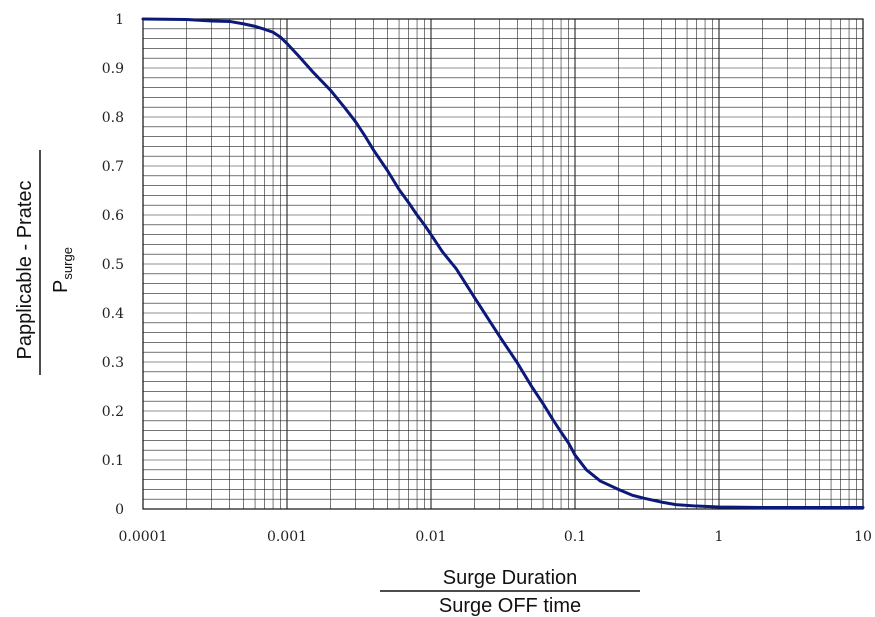 The width and height of the screenshot is (875, 617). What do you see at coordinates (25, 270) in the screenshot?
I see `y-axis-label-numerator: Papplicable - Pratec` at bounding box center [25, 270].